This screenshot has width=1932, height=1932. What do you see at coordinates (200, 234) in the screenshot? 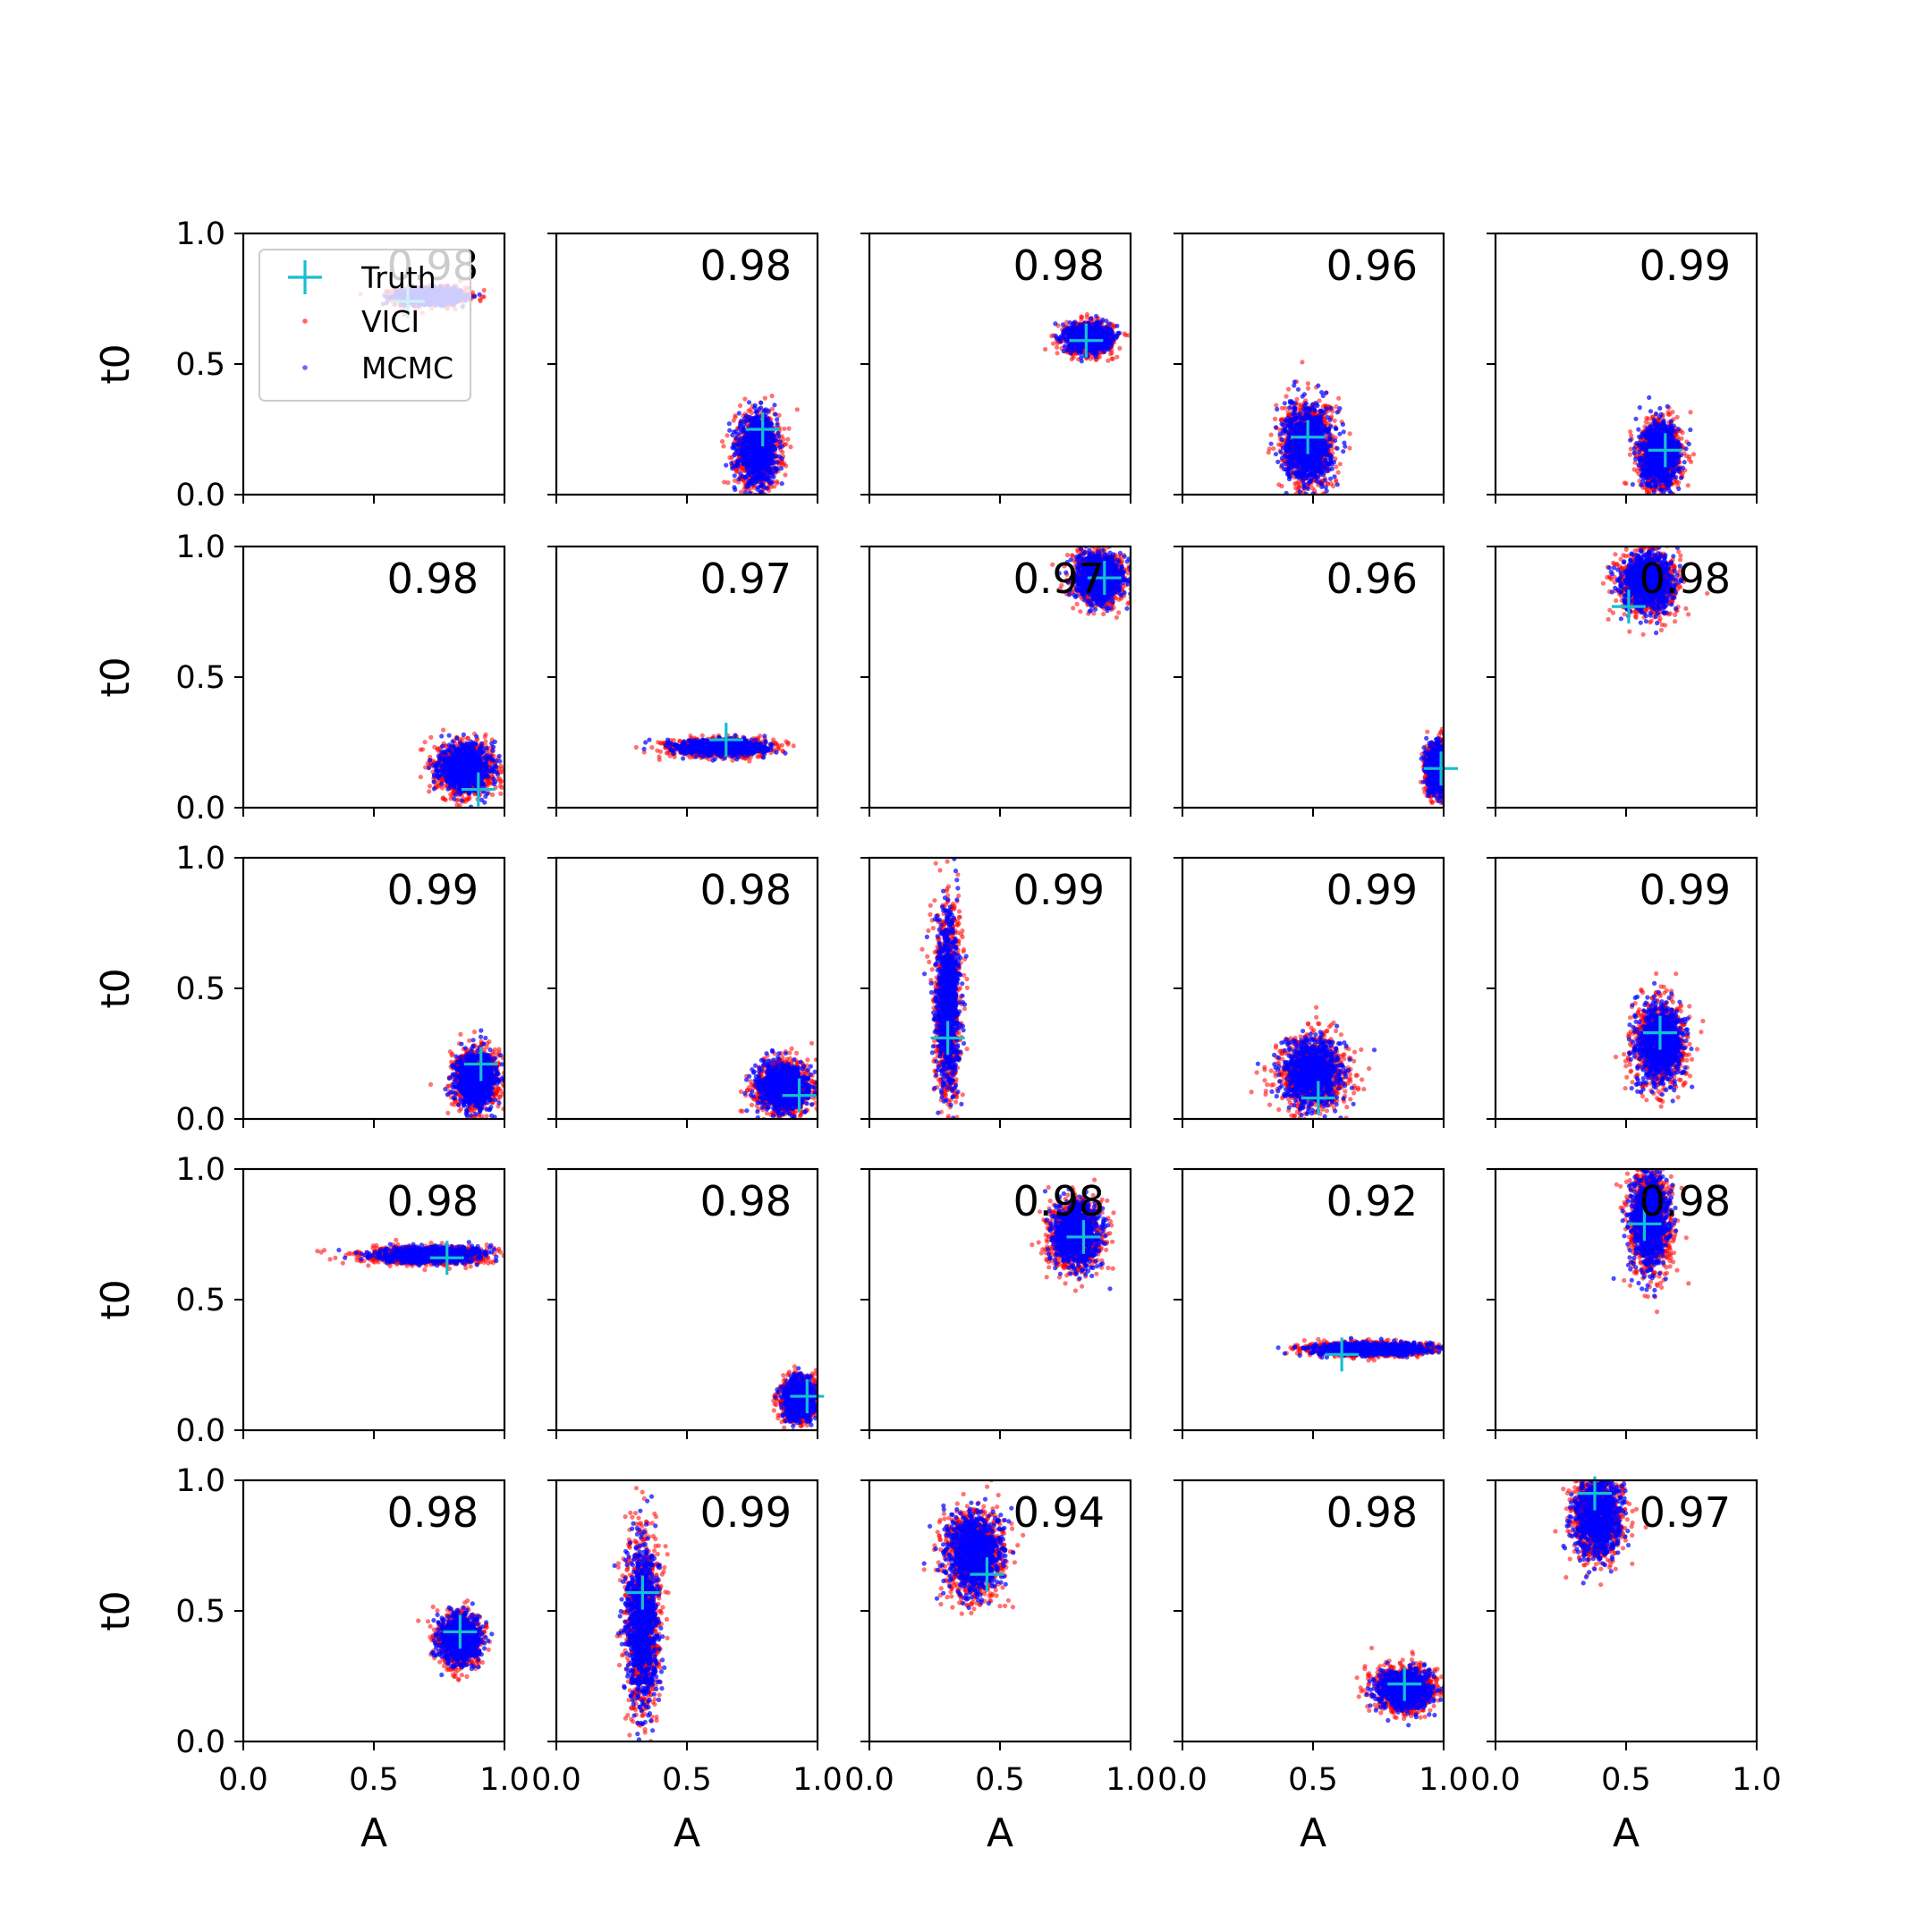
I see `y-tick-label: 1.0` at bounding box center [200, 234].